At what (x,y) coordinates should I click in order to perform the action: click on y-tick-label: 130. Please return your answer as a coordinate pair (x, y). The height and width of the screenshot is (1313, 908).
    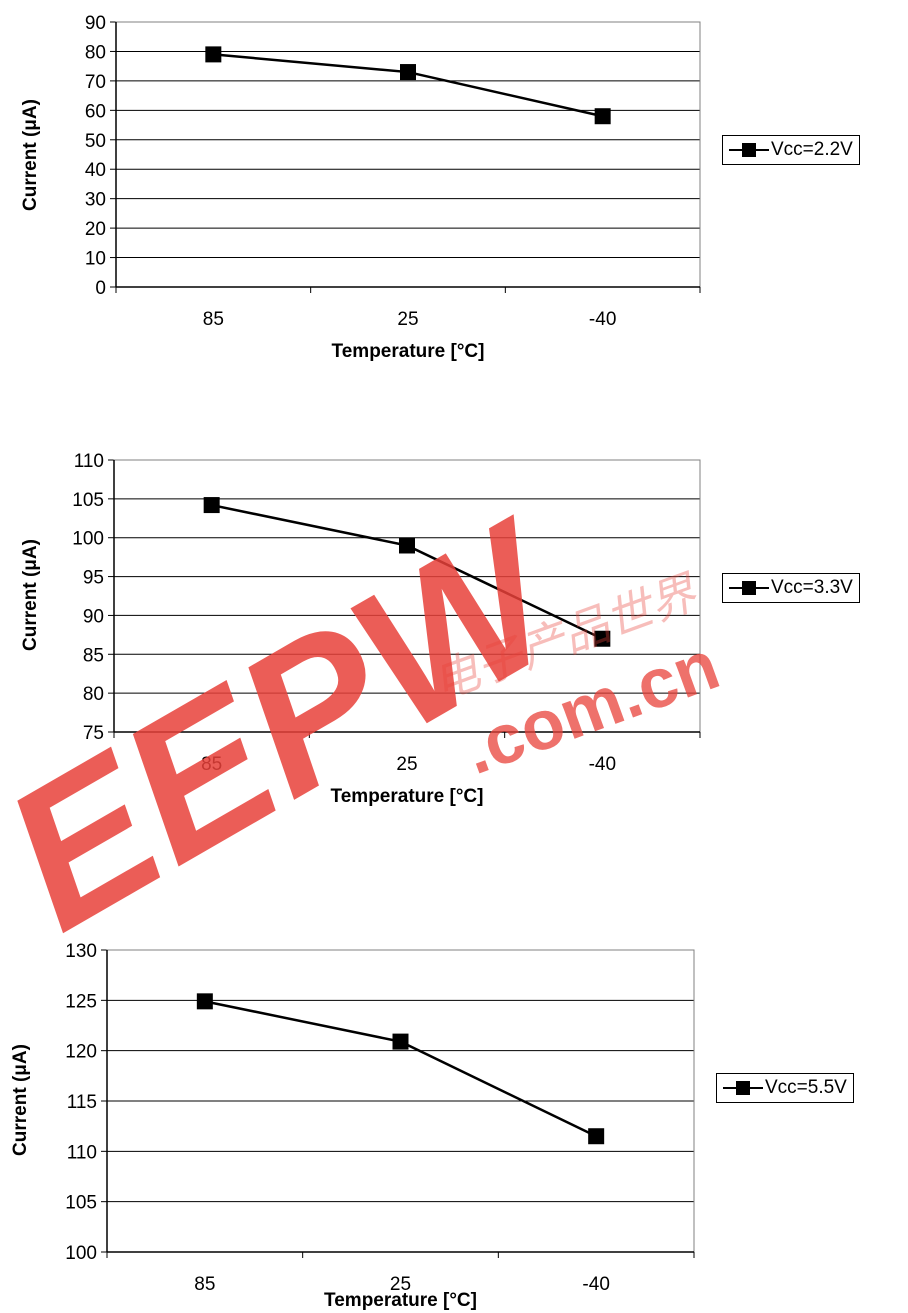
    Looking at the image, I should click on (81, 951).